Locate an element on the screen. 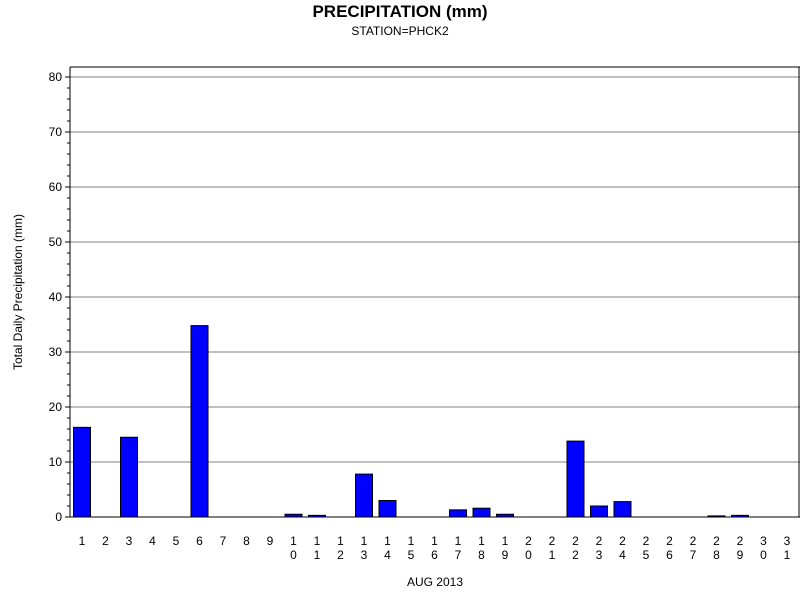 This screenshot has width=800, height=600. x-tick-label: 3 is located at coordinates (129, 541).